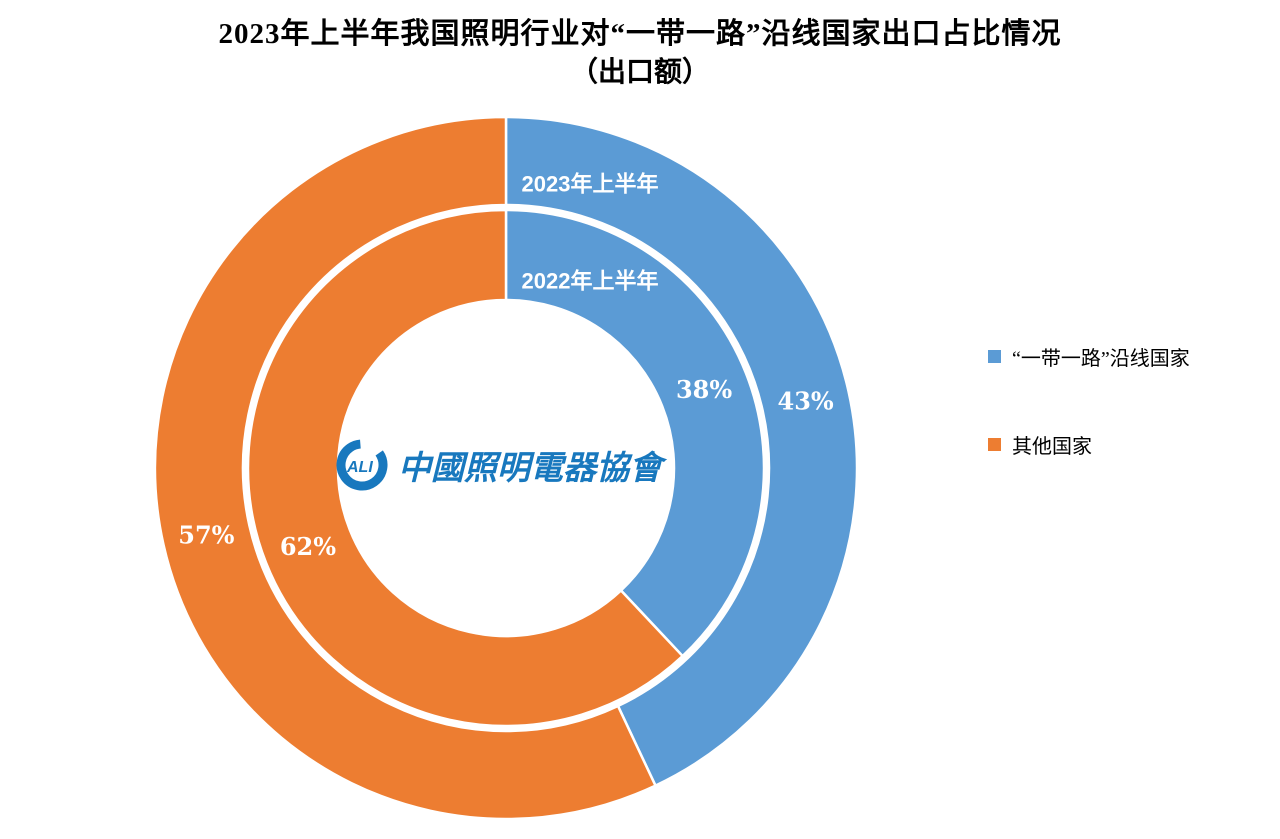  Describe the element at coordinates (639, 72) in the screenshot. I see `chart-title-line2: （出口额）` at that location.